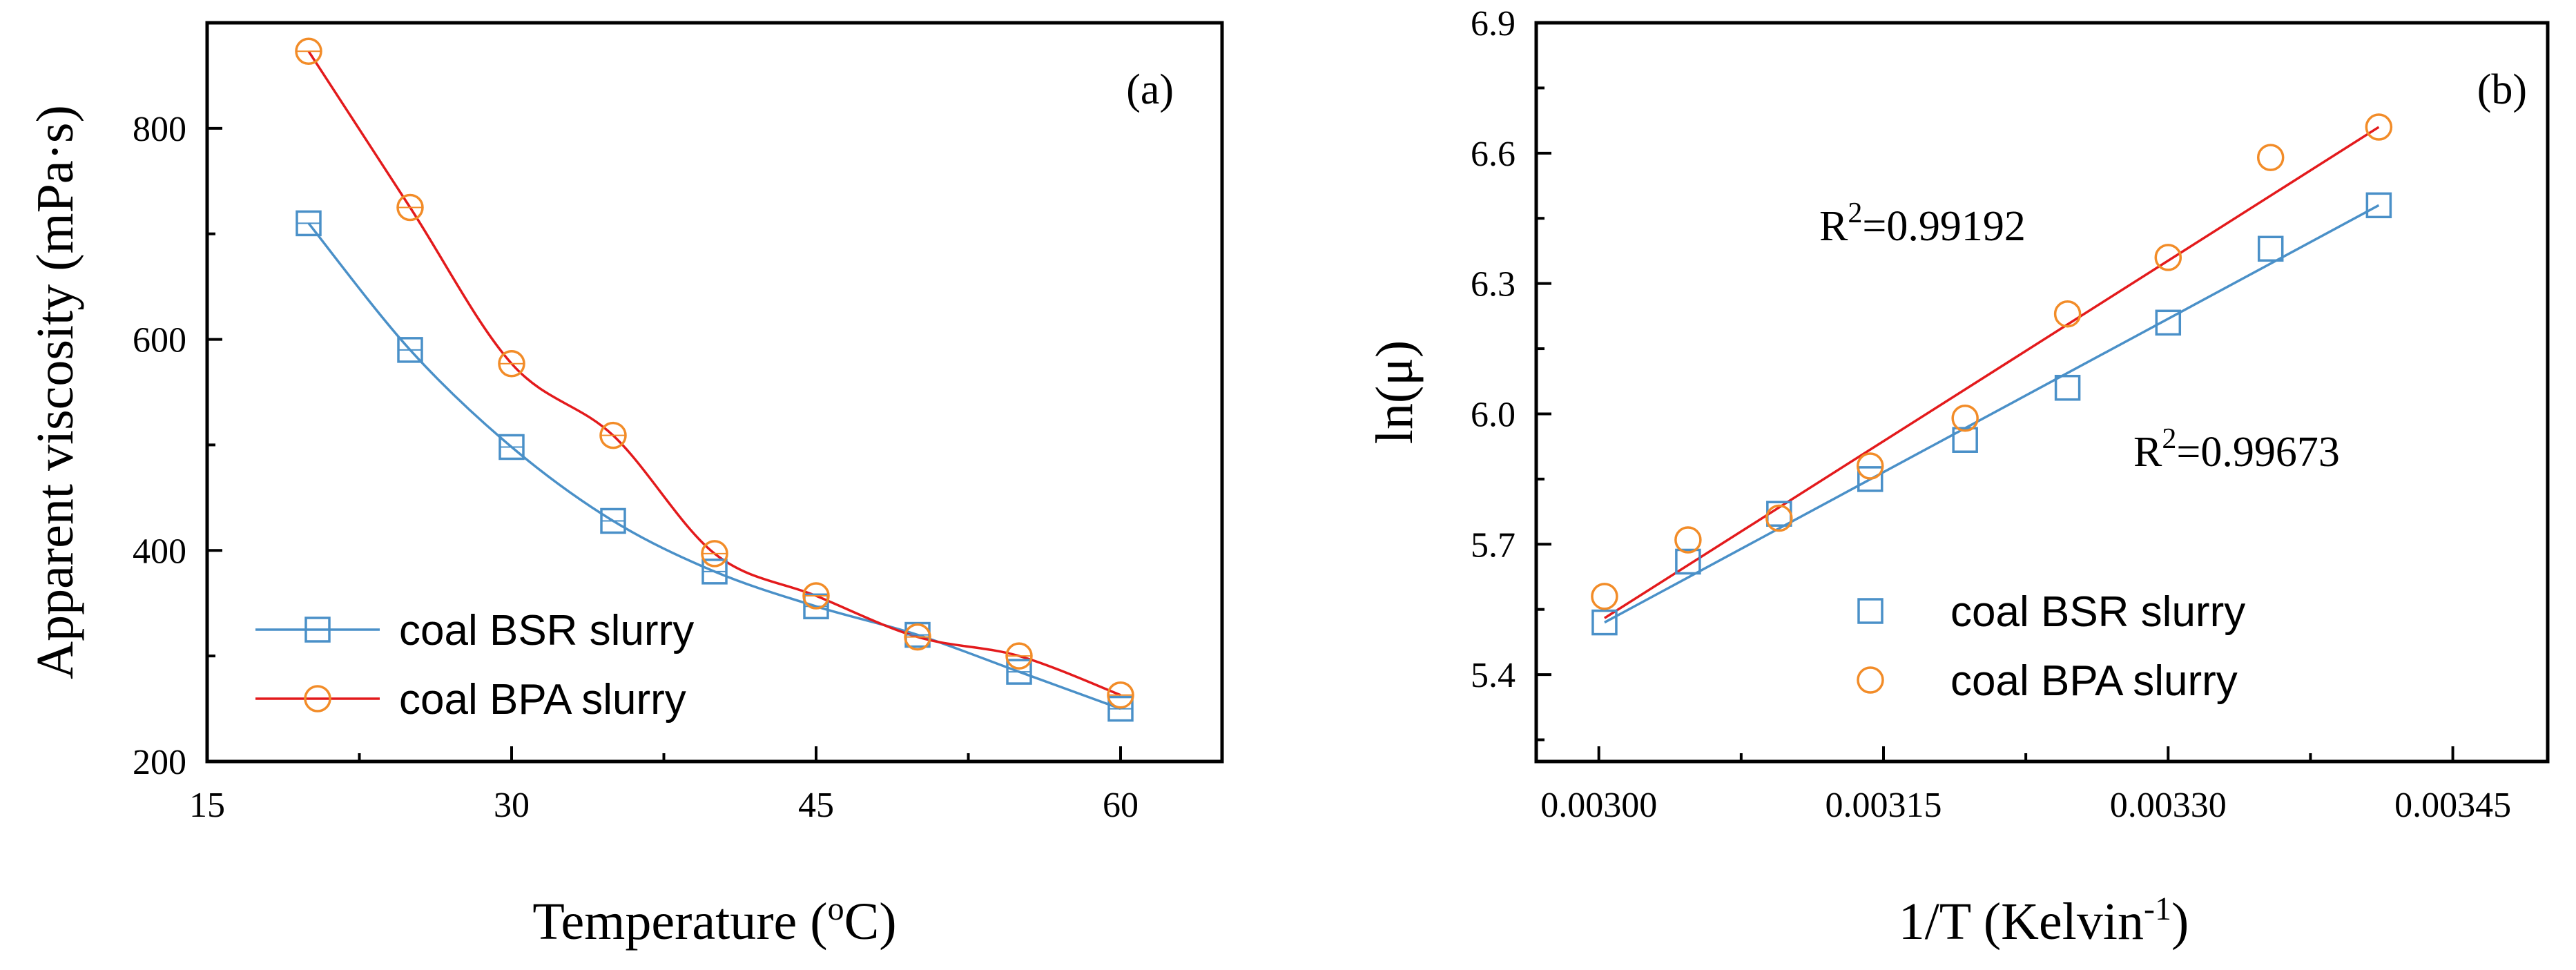  Describe the element at coordinates (475, 665) in the screenshot. I see `panel-a-legend: coal BSR slurry coal BPA slurry` at that location.